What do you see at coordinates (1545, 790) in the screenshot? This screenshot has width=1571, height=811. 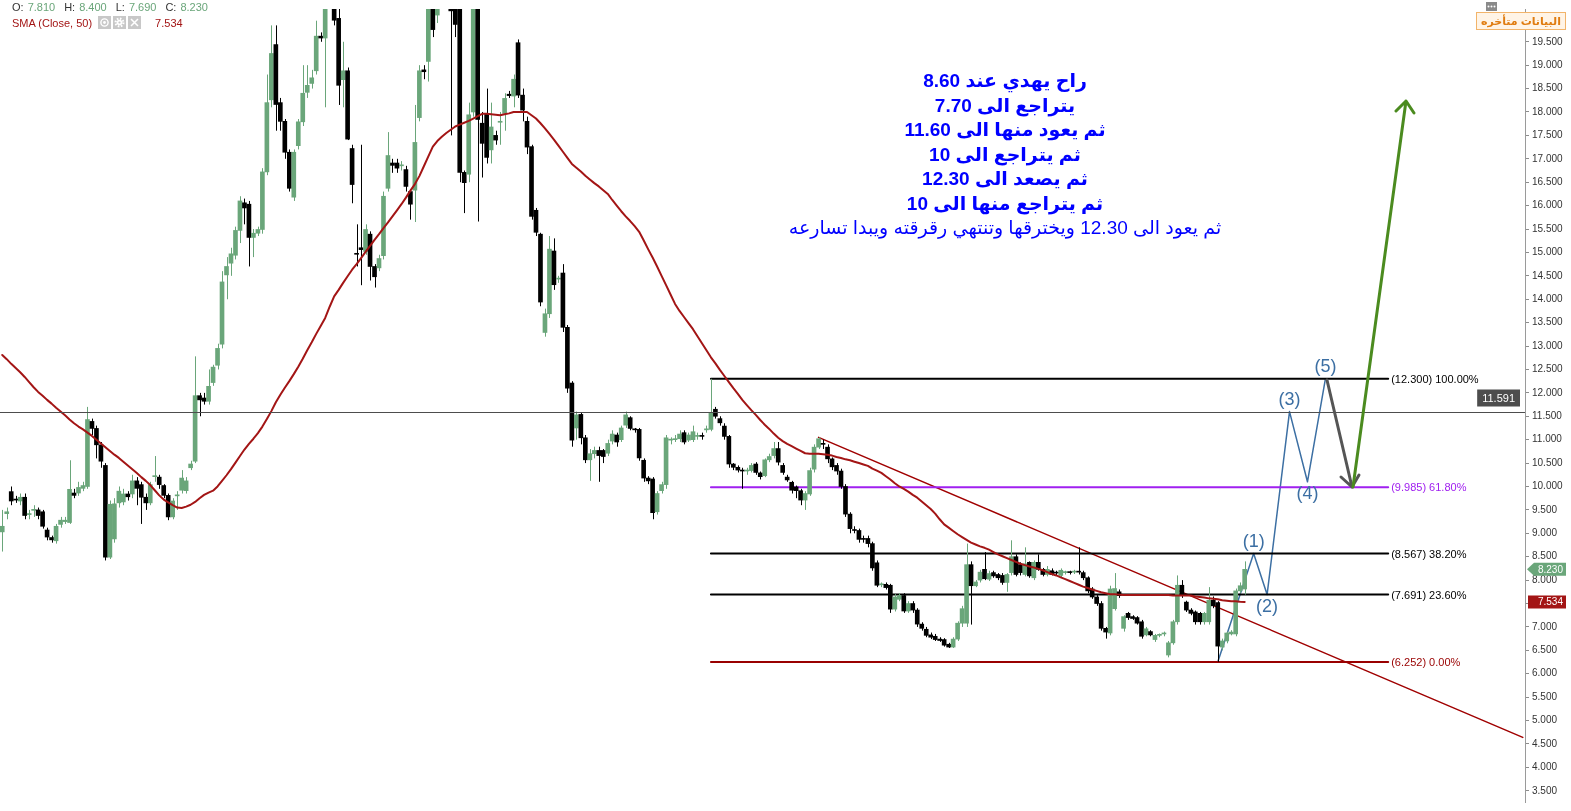 I see `y-tick-label: 3.500` at bounding box center [1545, 790].